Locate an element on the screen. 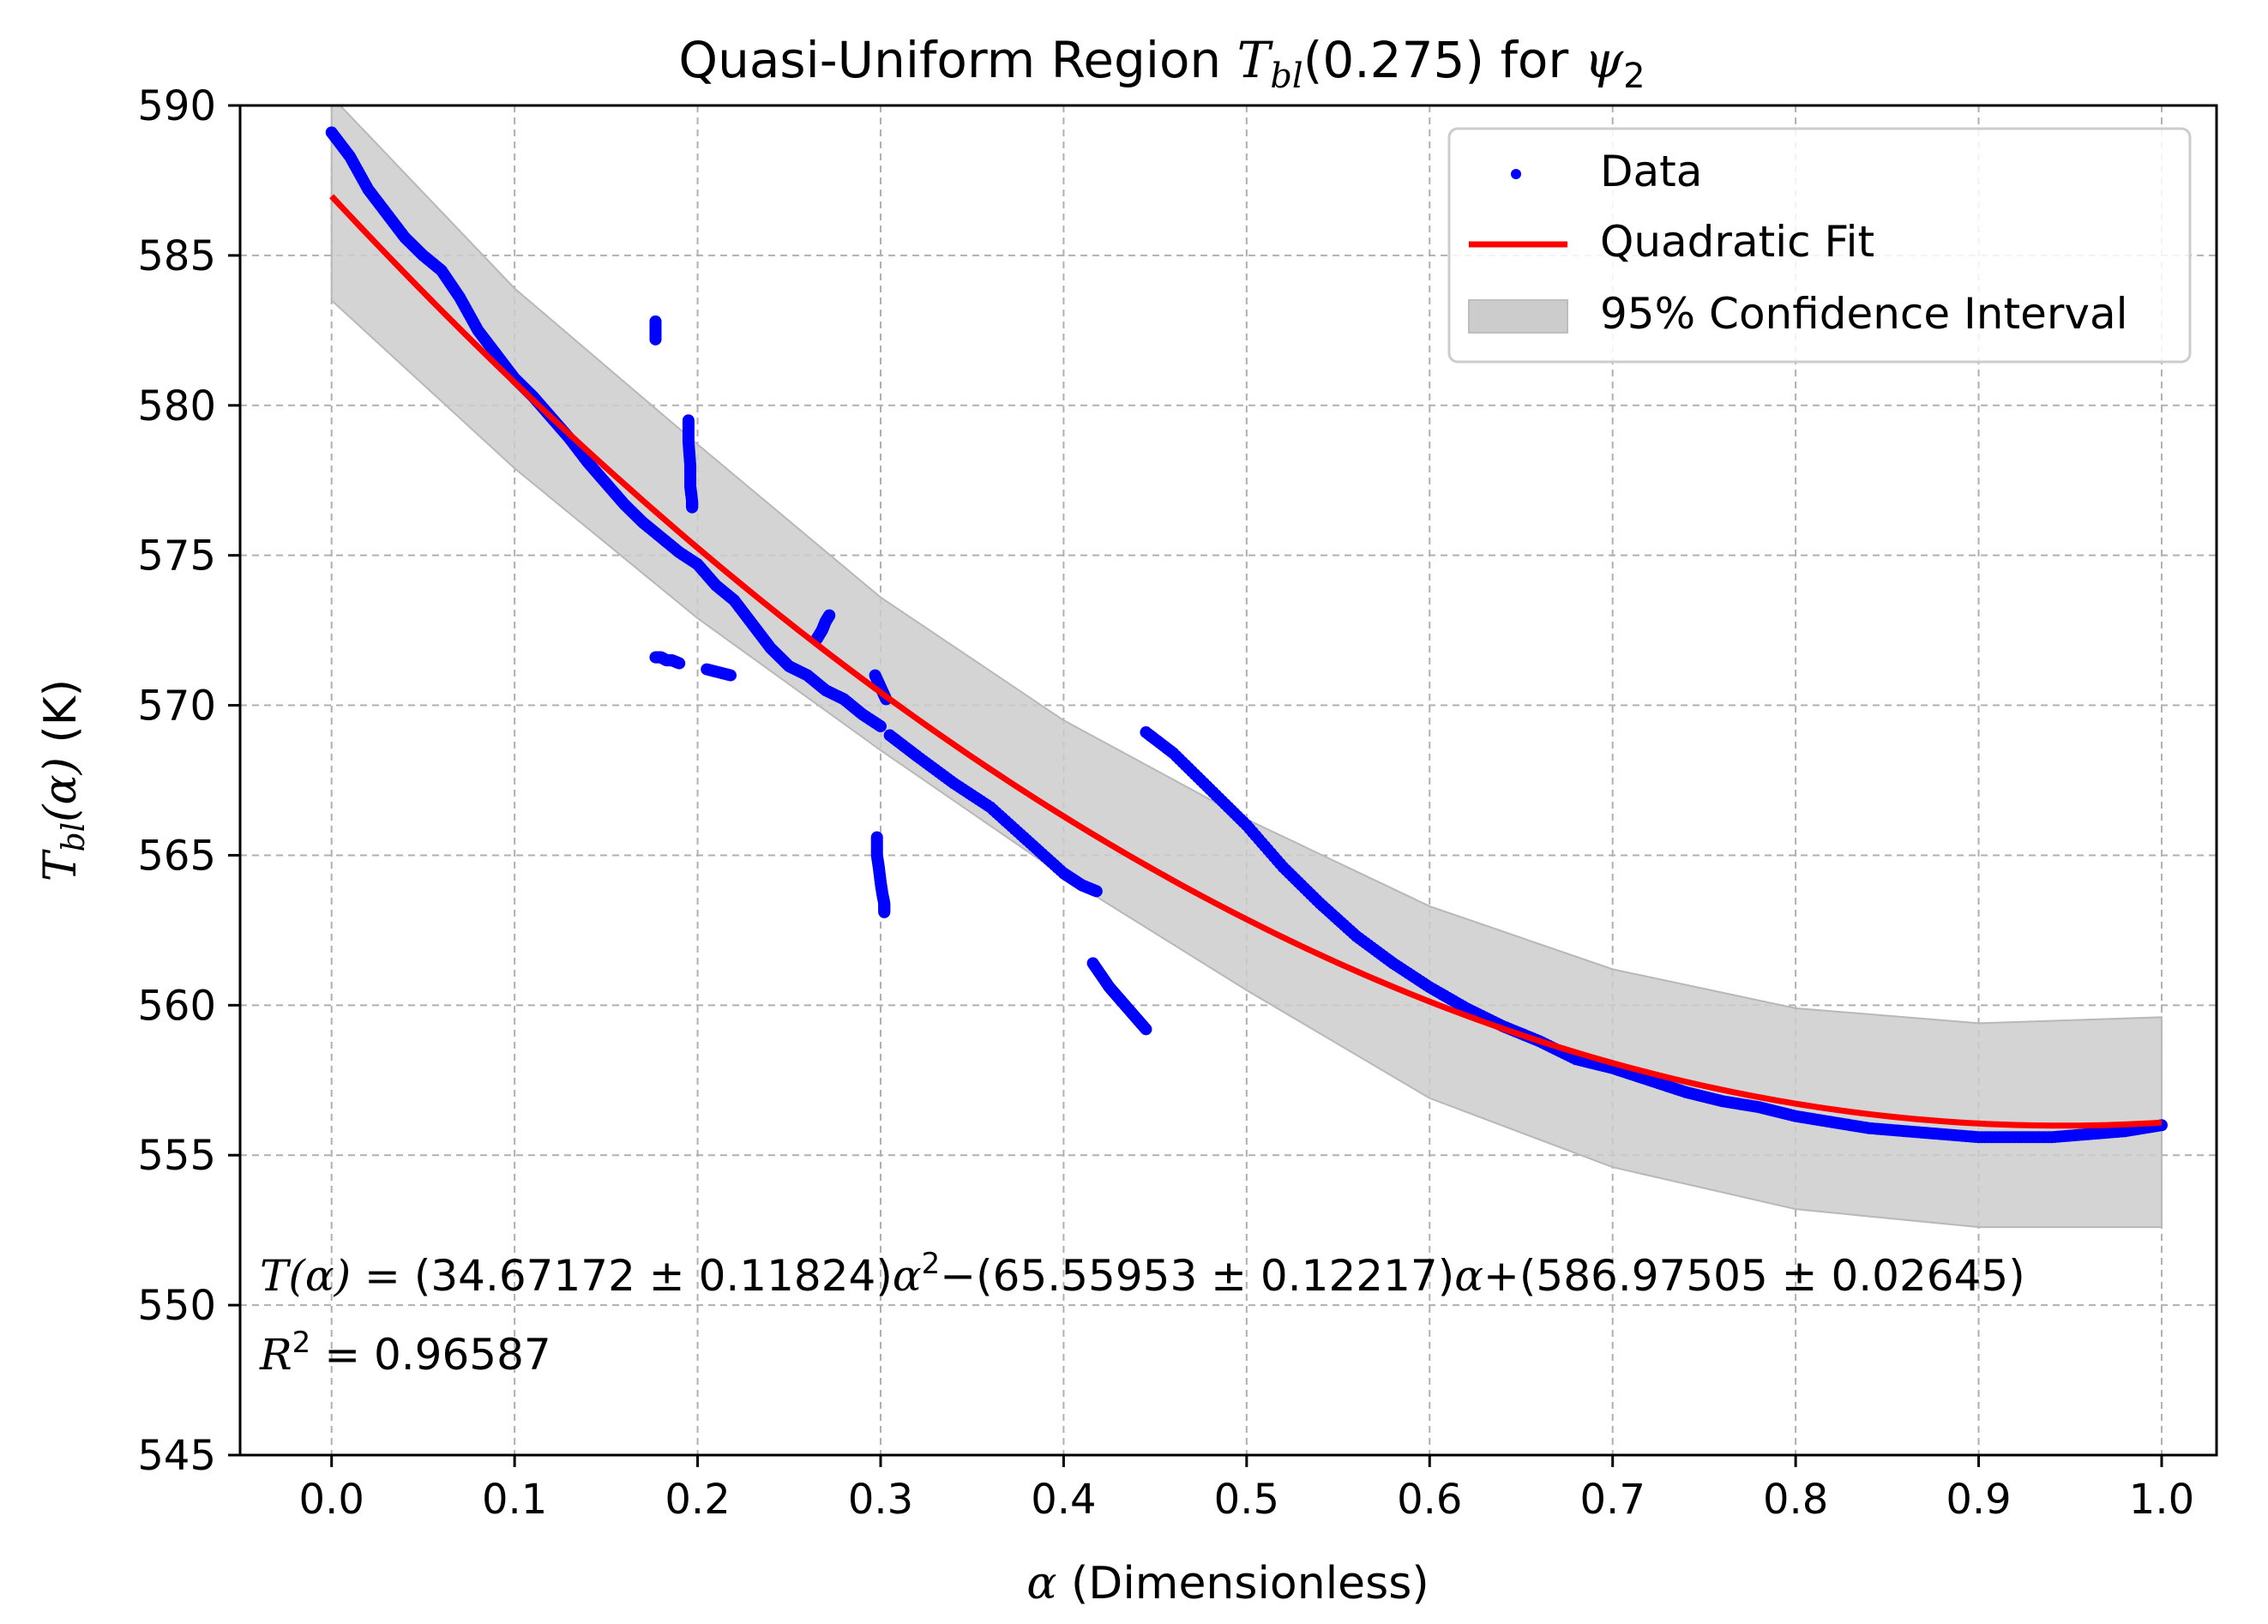 The width and height of the screenshot is (2268, 1624). y-axis-label: Tbl(α) (K) is located at coordinates (63, 780).